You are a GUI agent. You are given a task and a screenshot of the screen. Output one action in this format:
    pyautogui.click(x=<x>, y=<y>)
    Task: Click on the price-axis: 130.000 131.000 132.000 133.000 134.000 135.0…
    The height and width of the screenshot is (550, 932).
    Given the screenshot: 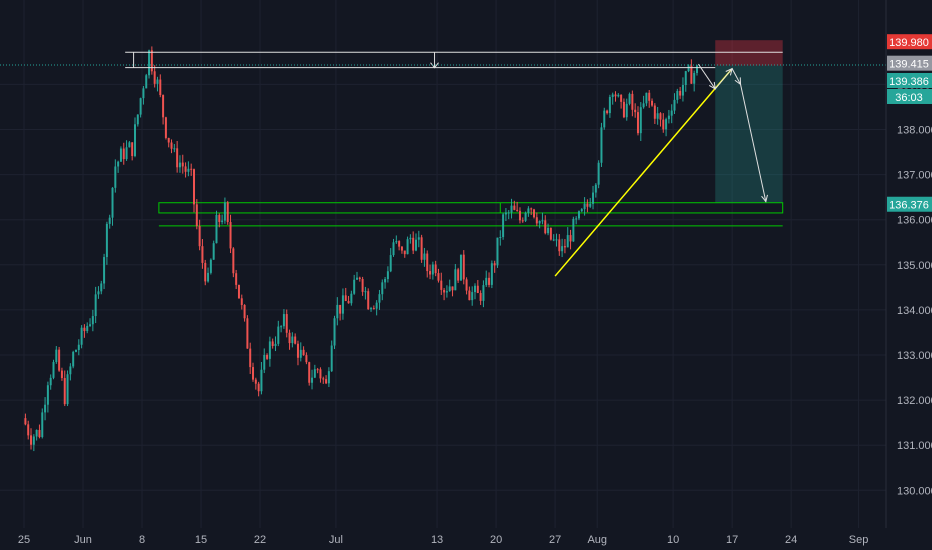 What is the action you would take?
    pyautogui.click(x=914, y=288)
    